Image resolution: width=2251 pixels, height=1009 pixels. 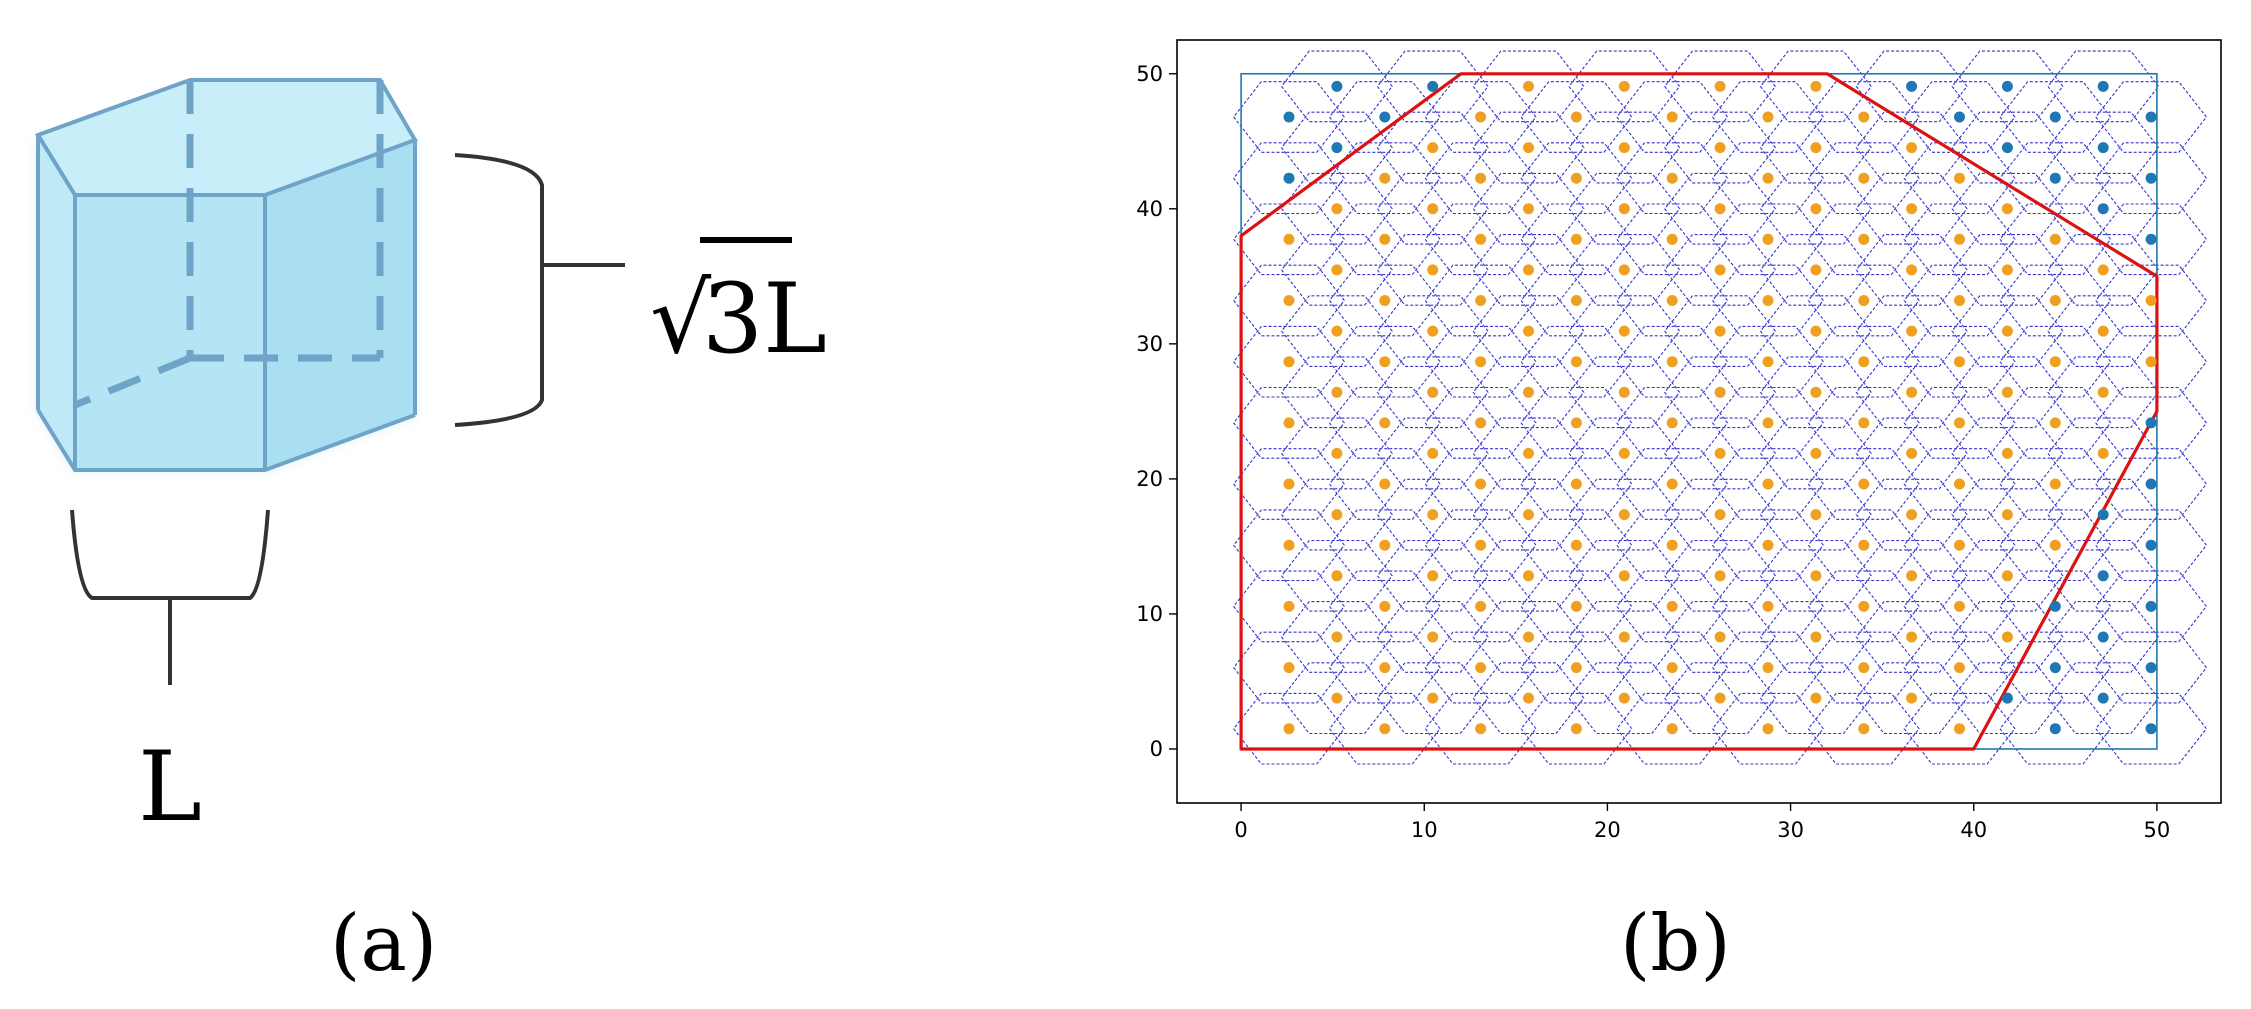 What do you see at coordinates (384, 944) in the screenshot?
I see `caption-a: (a)` at bounding box center [384, 944].